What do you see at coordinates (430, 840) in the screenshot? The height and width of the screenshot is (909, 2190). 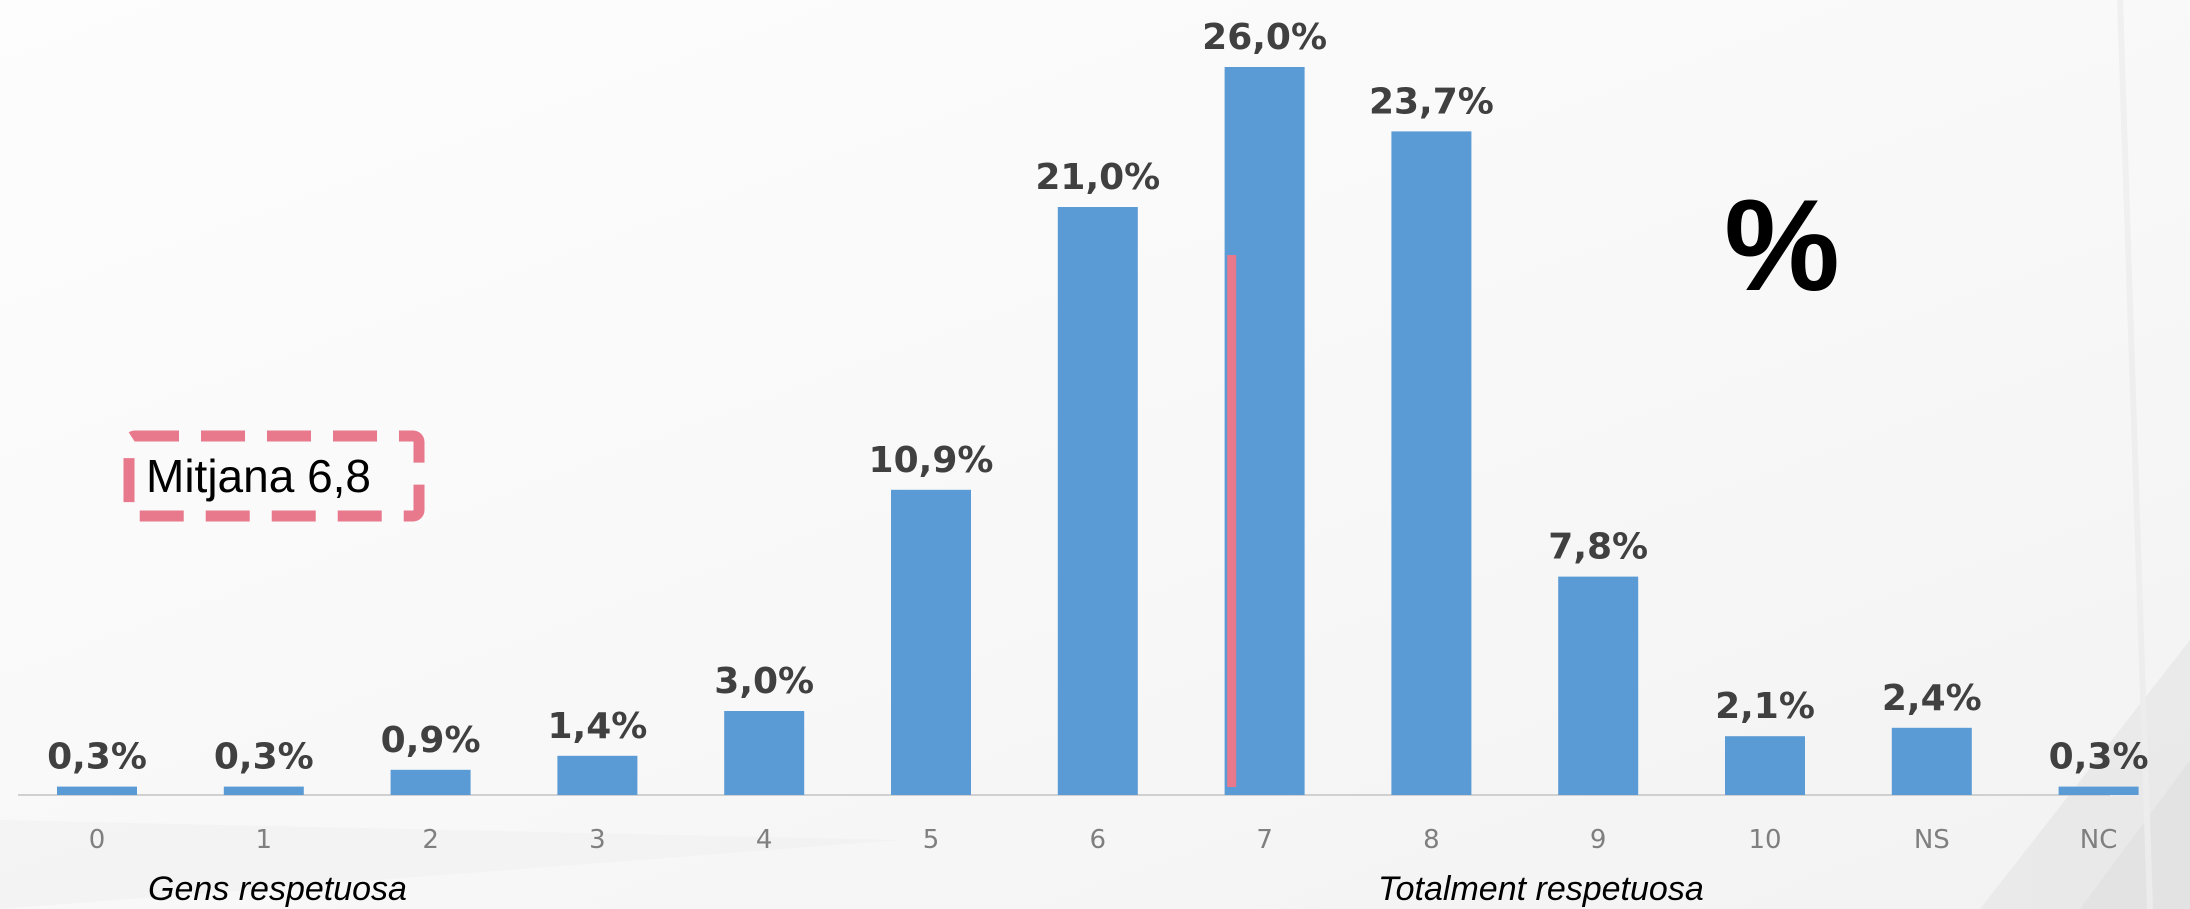 I see `tick-label-2: 2` at bounding box center [430, 840].